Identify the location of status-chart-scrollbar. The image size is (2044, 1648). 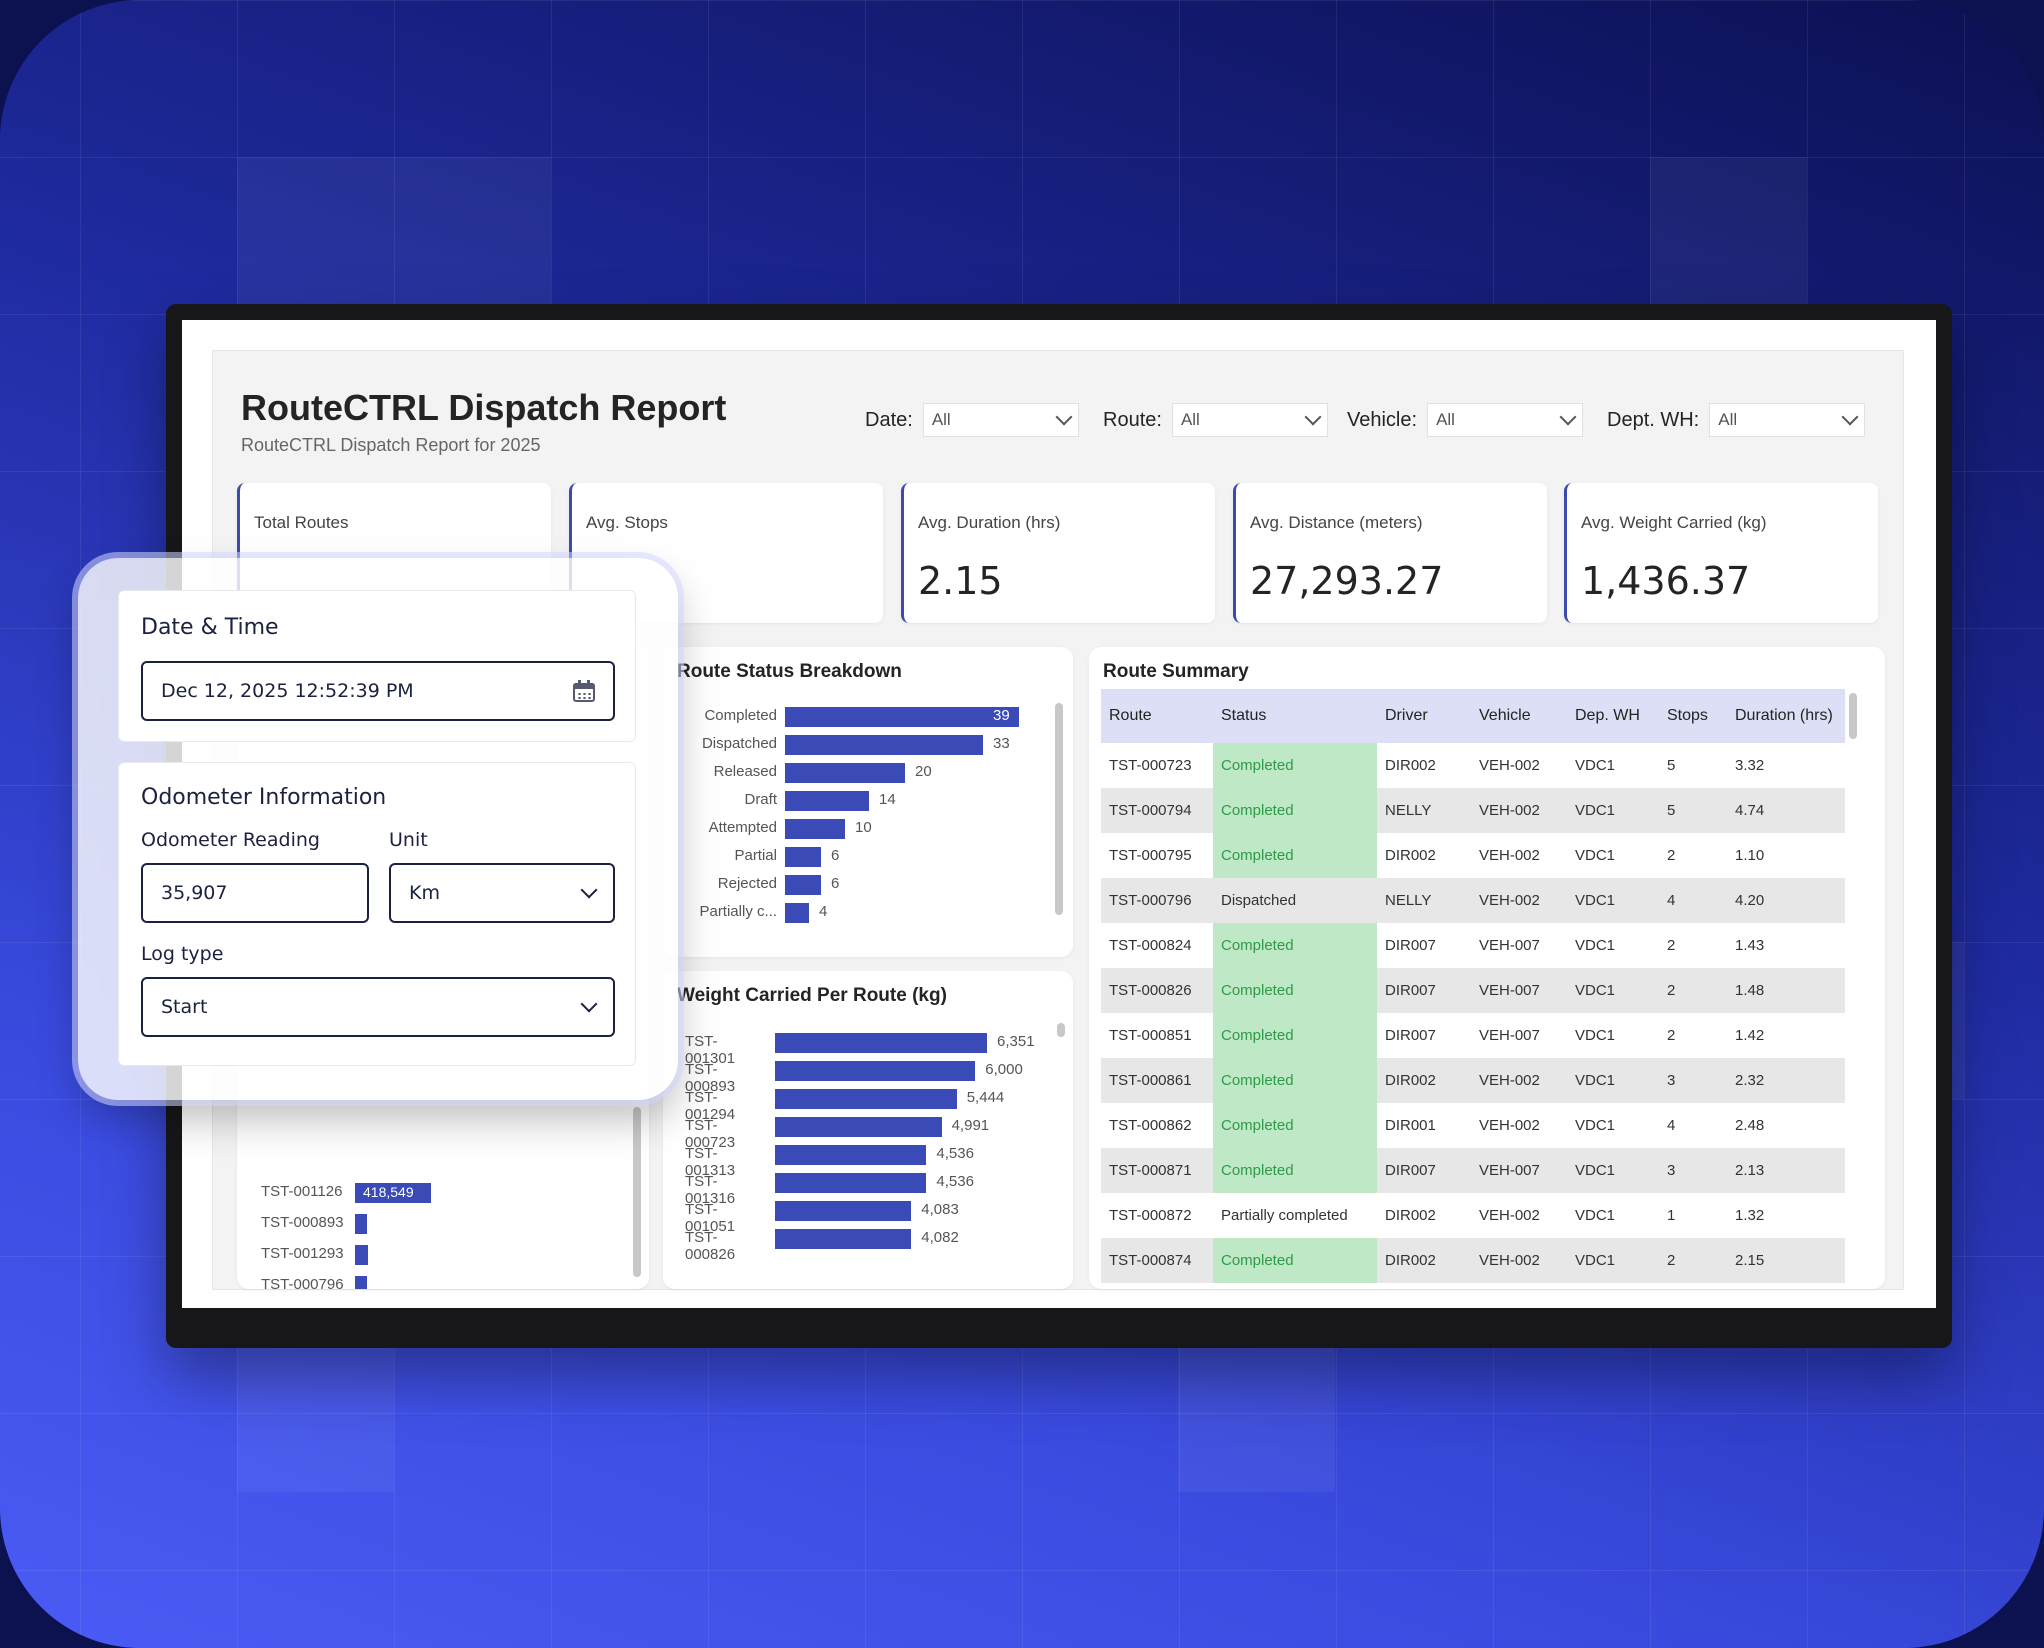
(1059, 809).